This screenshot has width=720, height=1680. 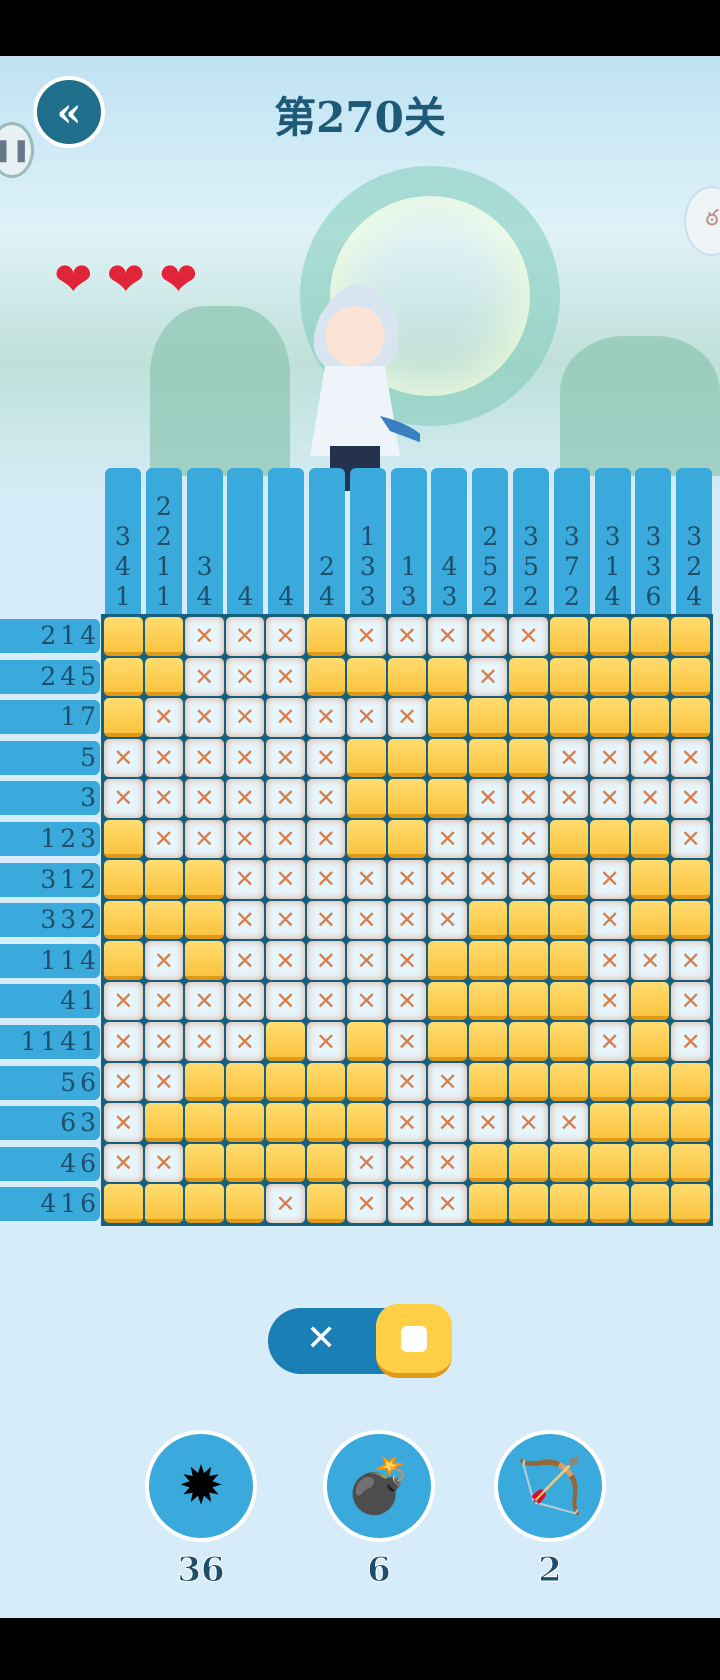 I want to click on back-button: «, so click(x=69, y=112).